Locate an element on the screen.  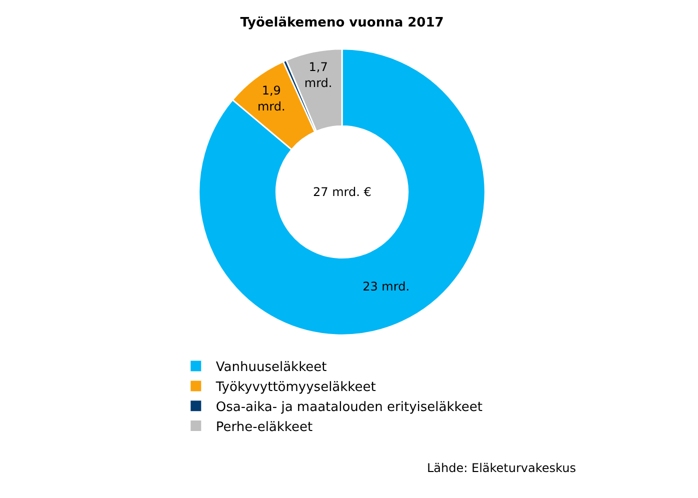
legend-label: Vanhuuseläkkeet is located at coordinates (271, 368).